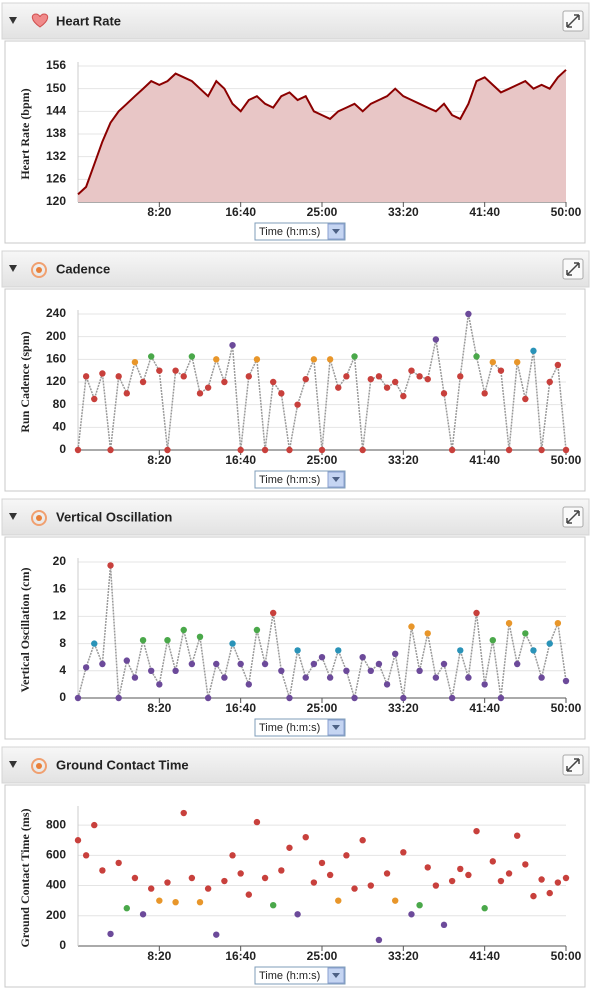 The image size is (591, 992). I want to click on x-tick-label: 33:20, so click(403, 708).